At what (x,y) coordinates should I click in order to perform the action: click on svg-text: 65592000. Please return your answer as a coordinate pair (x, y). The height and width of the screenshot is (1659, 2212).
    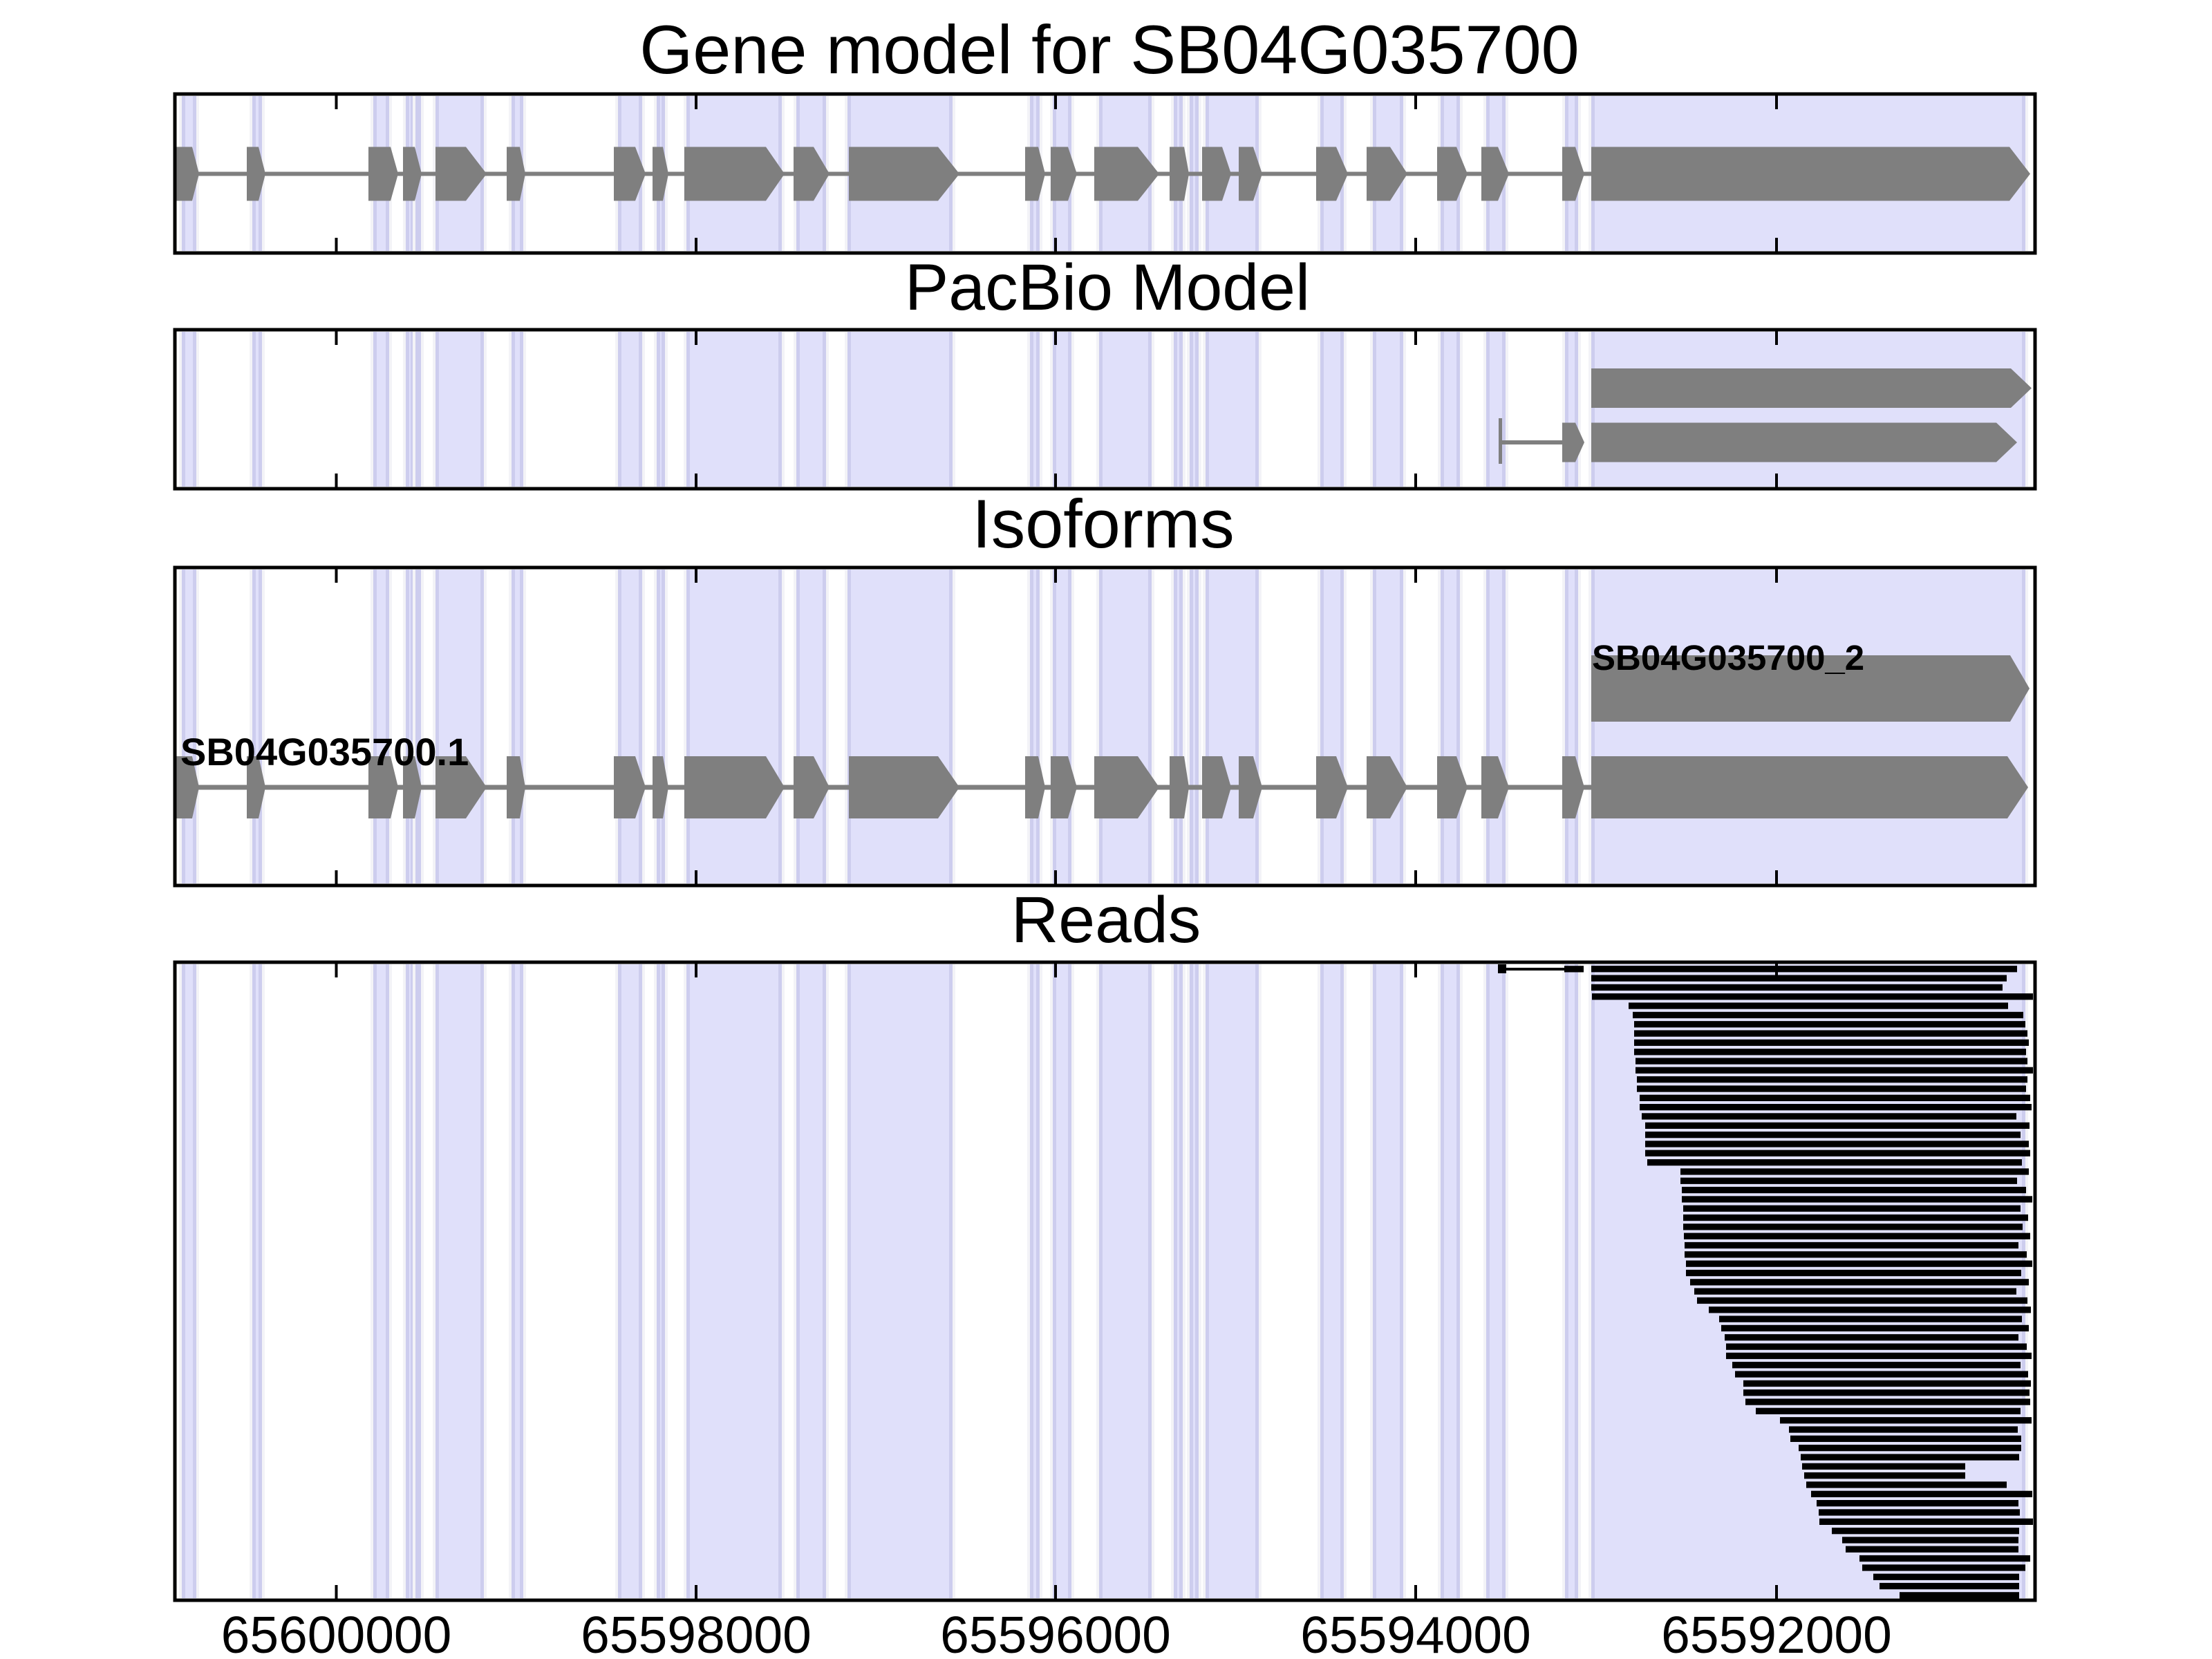
    Looking at the image, I should click on (1776, 1633).